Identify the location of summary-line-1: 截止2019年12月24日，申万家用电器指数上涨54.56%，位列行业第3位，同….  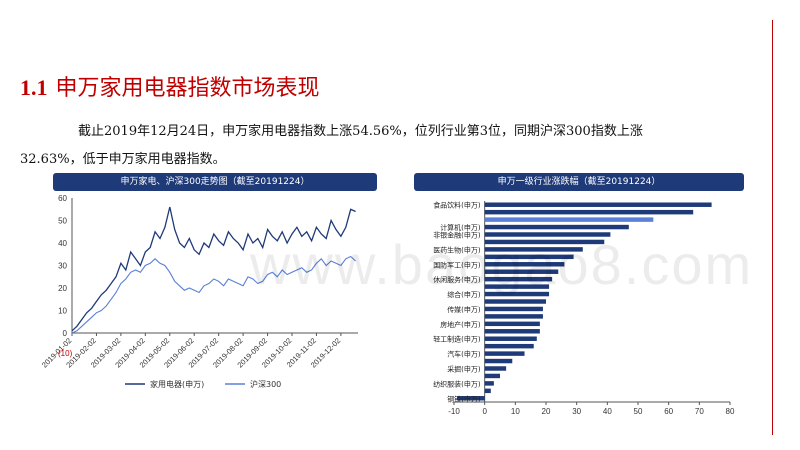
(360, 131).